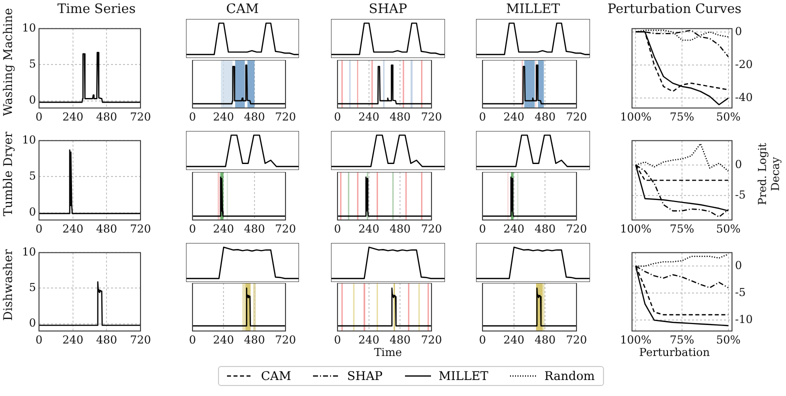 The height and width of the screenshot is (396, 786). Describe the element at coordinates (365, 376) in the screenshot. I see `legend-label: SHAP` at that location.